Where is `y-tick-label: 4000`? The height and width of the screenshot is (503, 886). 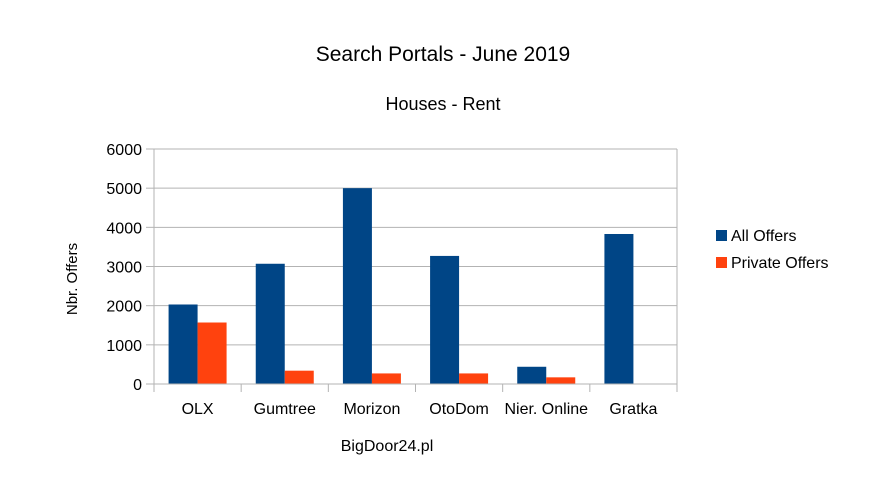
y-tick-label: 4000 is located at coordinates (124, 228).